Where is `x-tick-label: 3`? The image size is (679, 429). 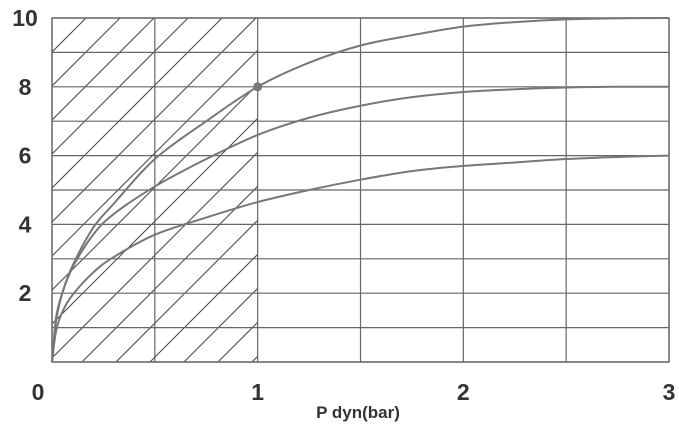 x-tick-label: 3 is located at coordinates (669, 392).